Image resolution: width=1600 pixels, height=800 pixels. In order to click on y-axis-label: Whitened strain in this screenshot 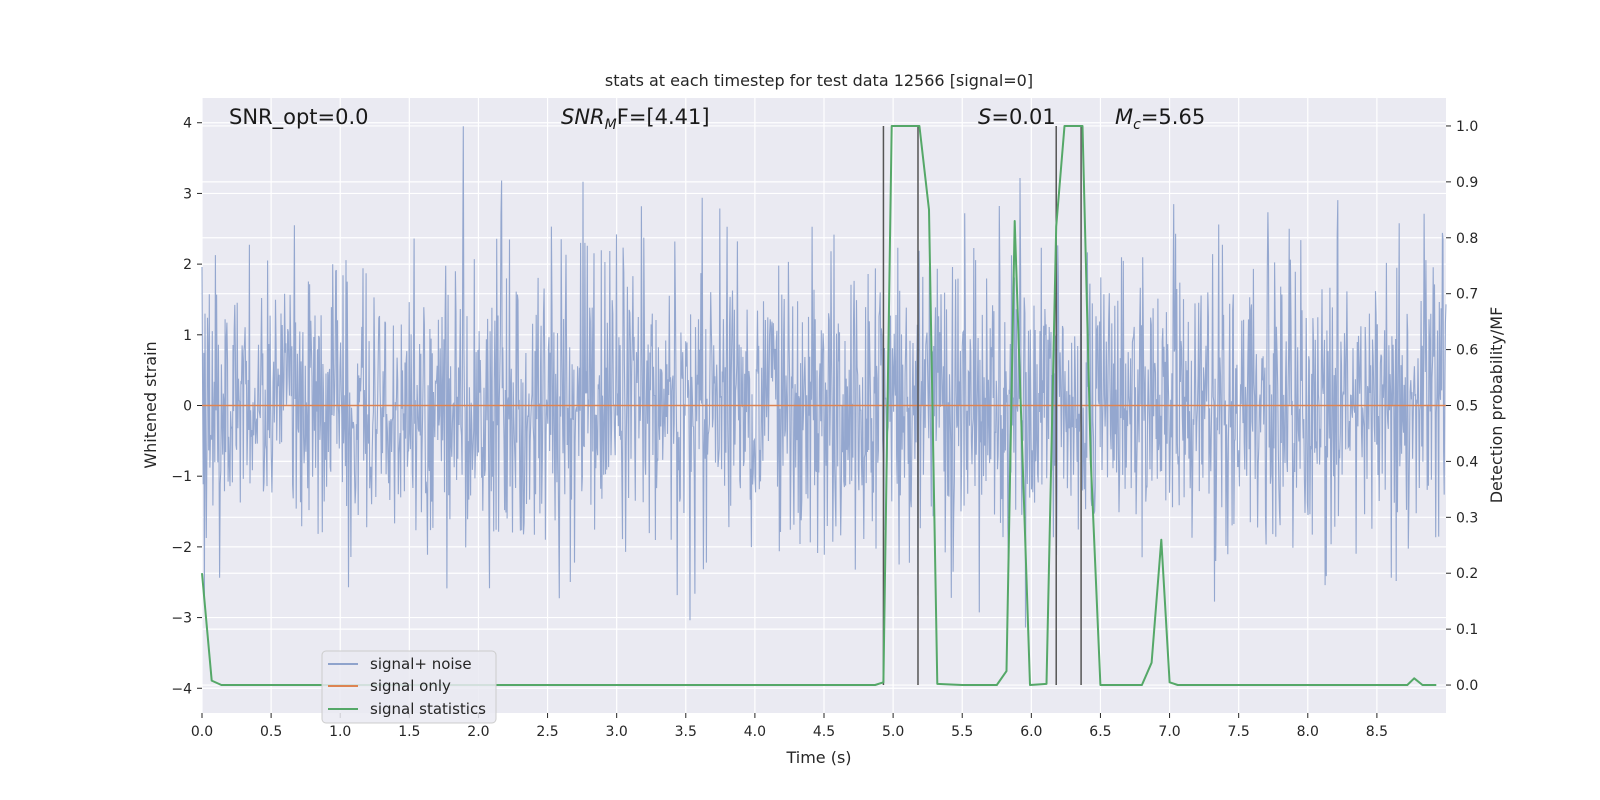, I will do `click(150, 404)`.